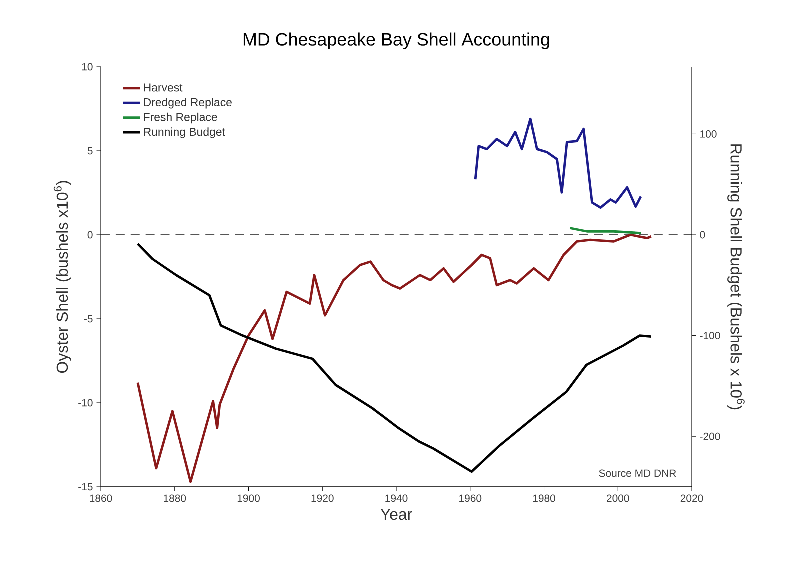 The height and width of the screenshot is (566, 806). What do you see at coordinates (85, 403) in the screenshot?
I see `y-tick-label: -10` at bounding box center [85, 403].